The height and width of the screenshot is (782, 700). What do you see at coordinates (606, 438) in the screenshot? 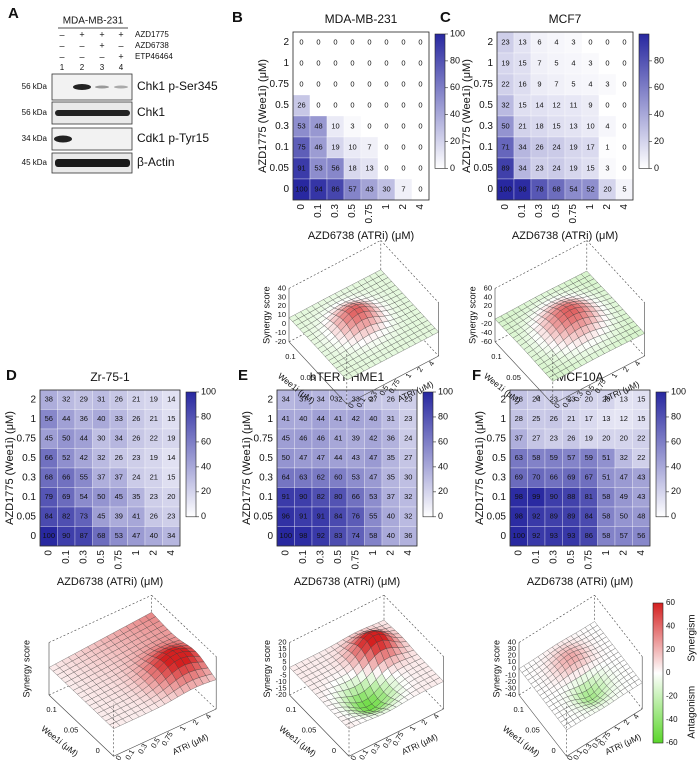
I see `cell-value: 20` at bounding box center [606, 438].